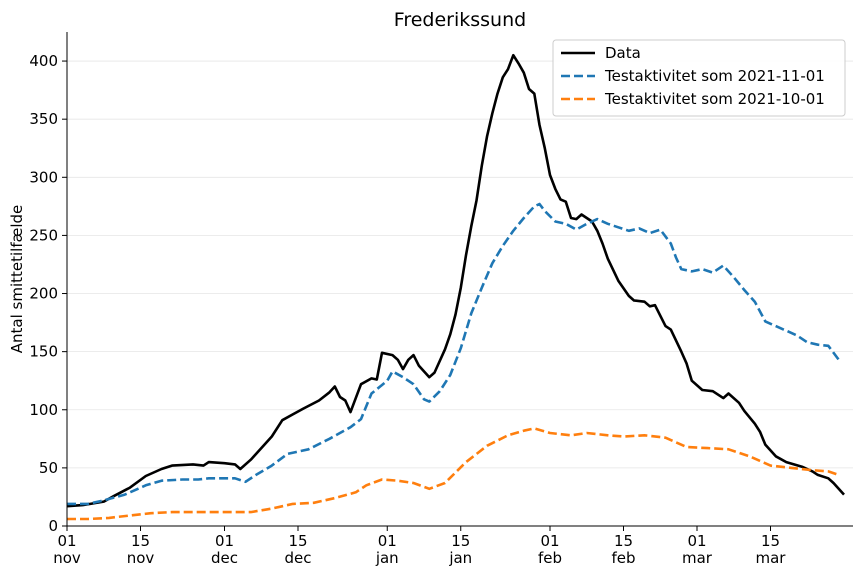 This screenshot has height=576, width=864. I want to click on y-tick-label: 350, so click(43, 119).